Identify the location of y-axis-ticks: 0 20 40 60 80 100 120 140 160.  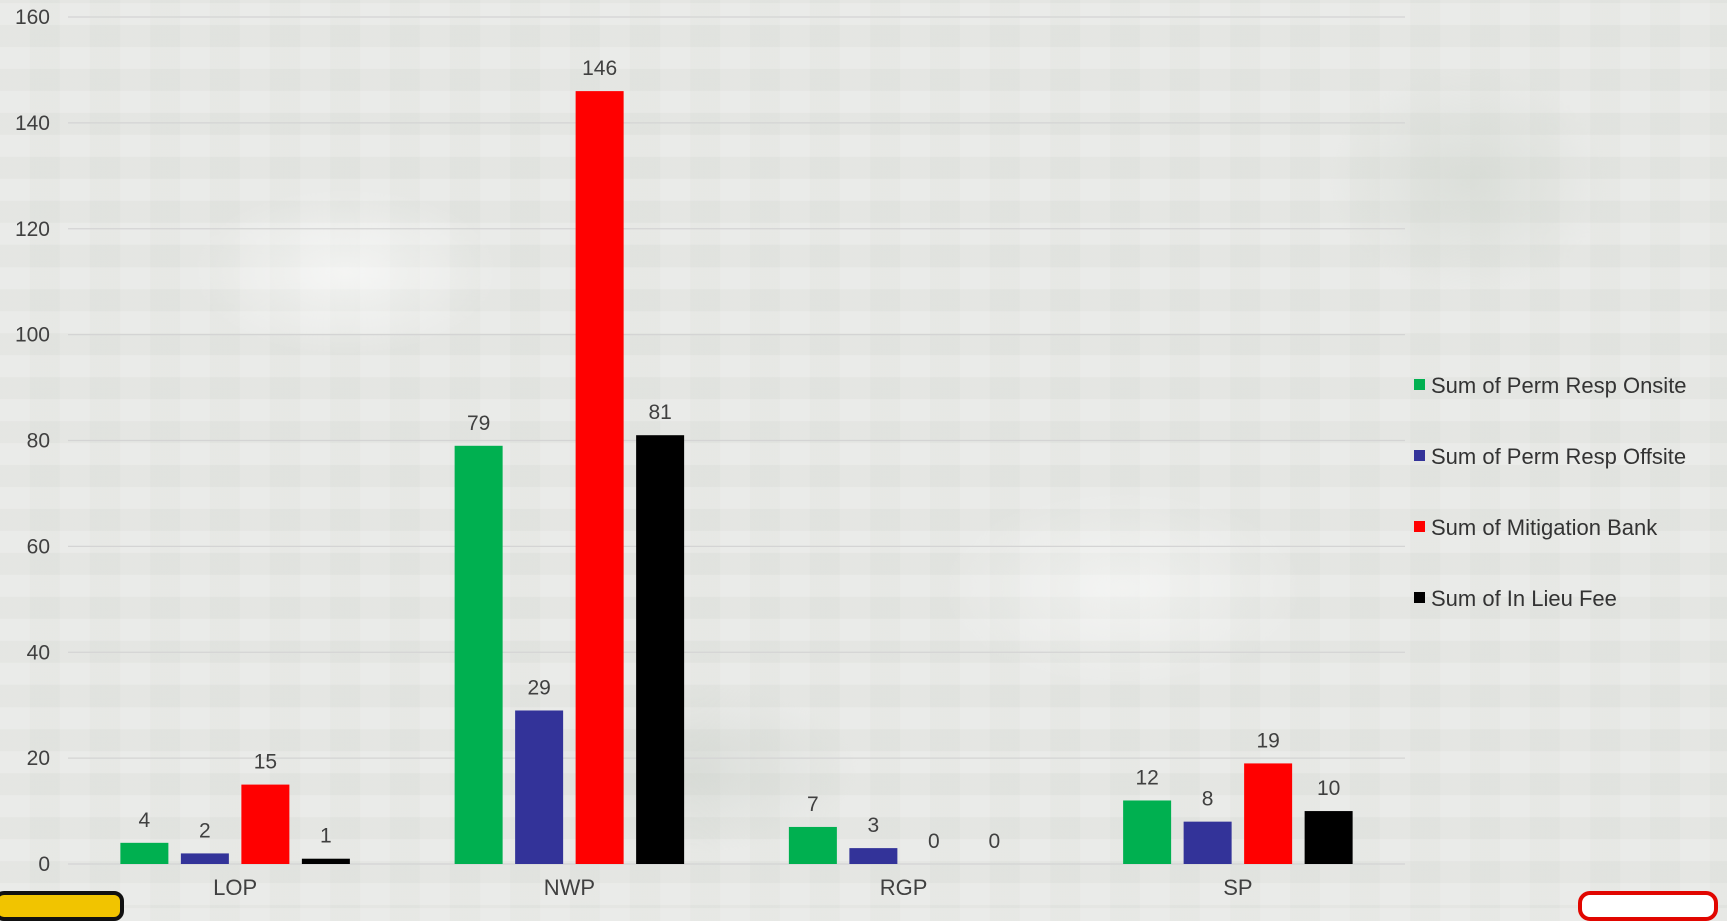
(32, 441).